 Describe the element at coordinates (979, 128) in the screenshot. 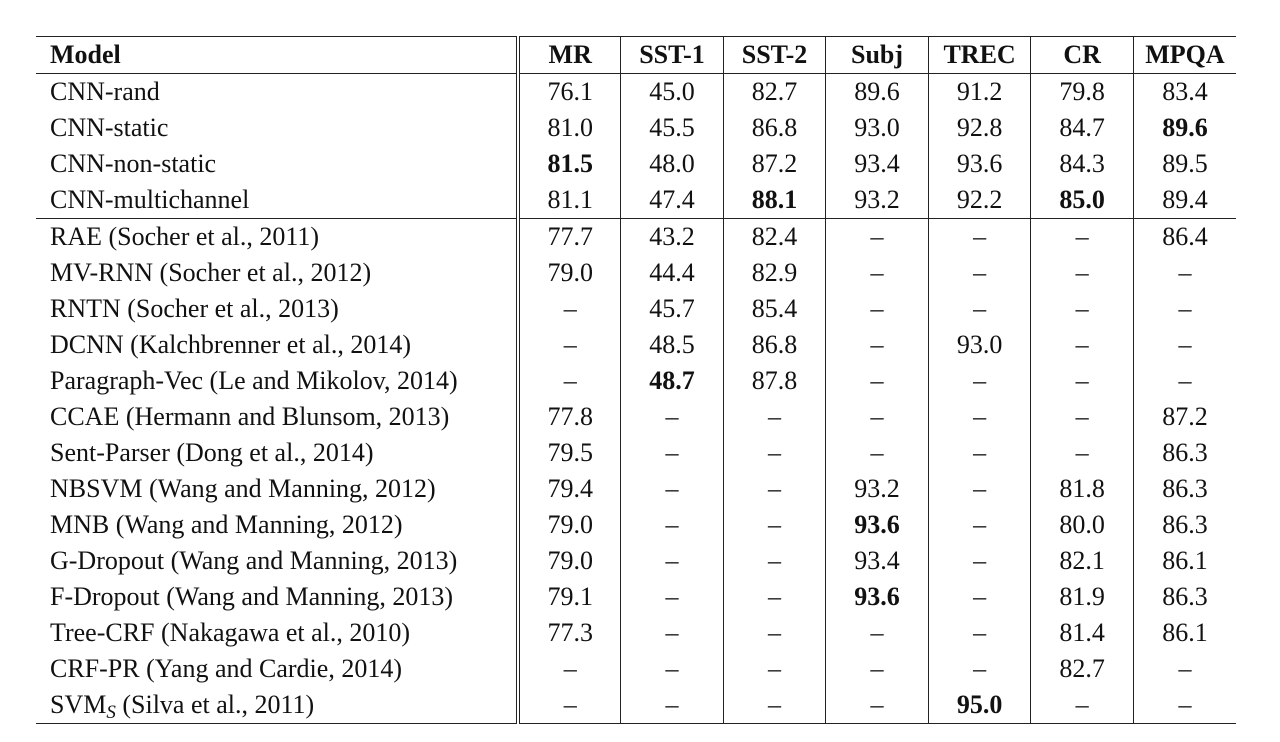

I see `score-cell: 92.8` at that location.